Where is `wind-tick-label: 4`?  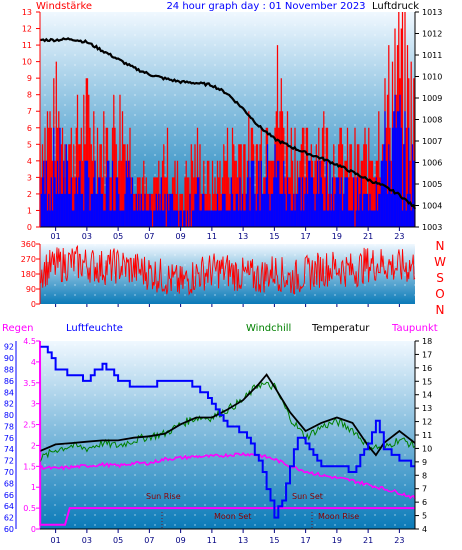 wind-tick-label: 4 is located at coordinates (29, 161).